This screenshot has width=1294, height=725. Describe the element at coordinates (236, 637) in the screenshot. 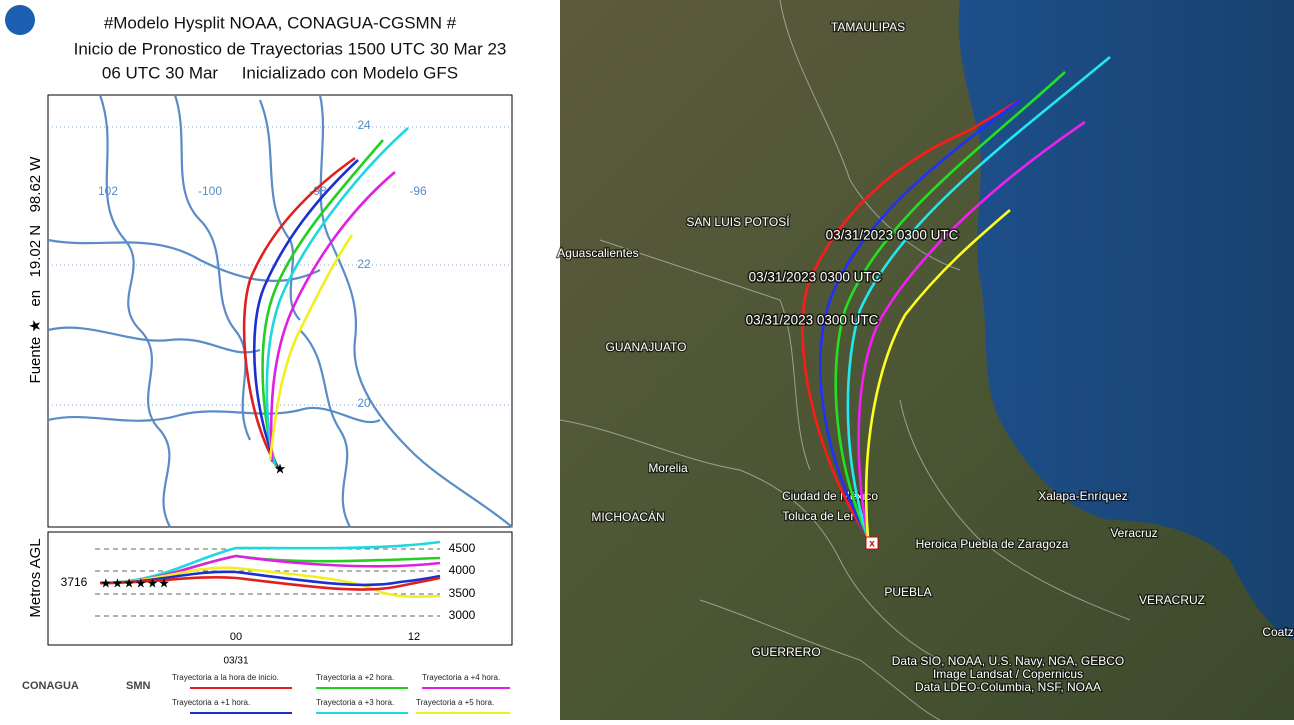

I see `time-tick: 00` at that location.